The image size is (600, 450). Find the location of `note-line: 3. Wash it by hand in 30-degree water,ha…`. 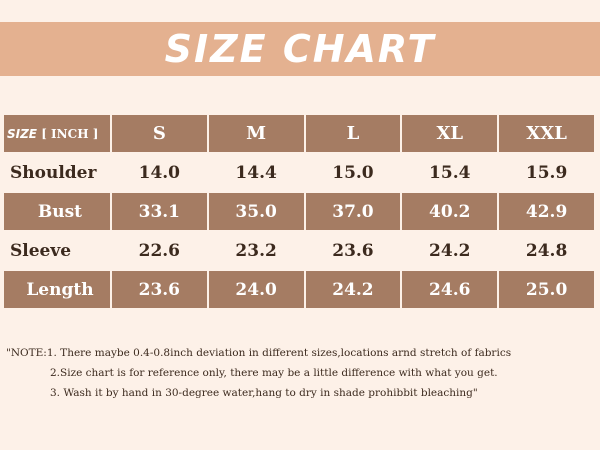

note-line: 3. Wash it by hand in 30-degree water,ha… is located at coordinates (264, 393).